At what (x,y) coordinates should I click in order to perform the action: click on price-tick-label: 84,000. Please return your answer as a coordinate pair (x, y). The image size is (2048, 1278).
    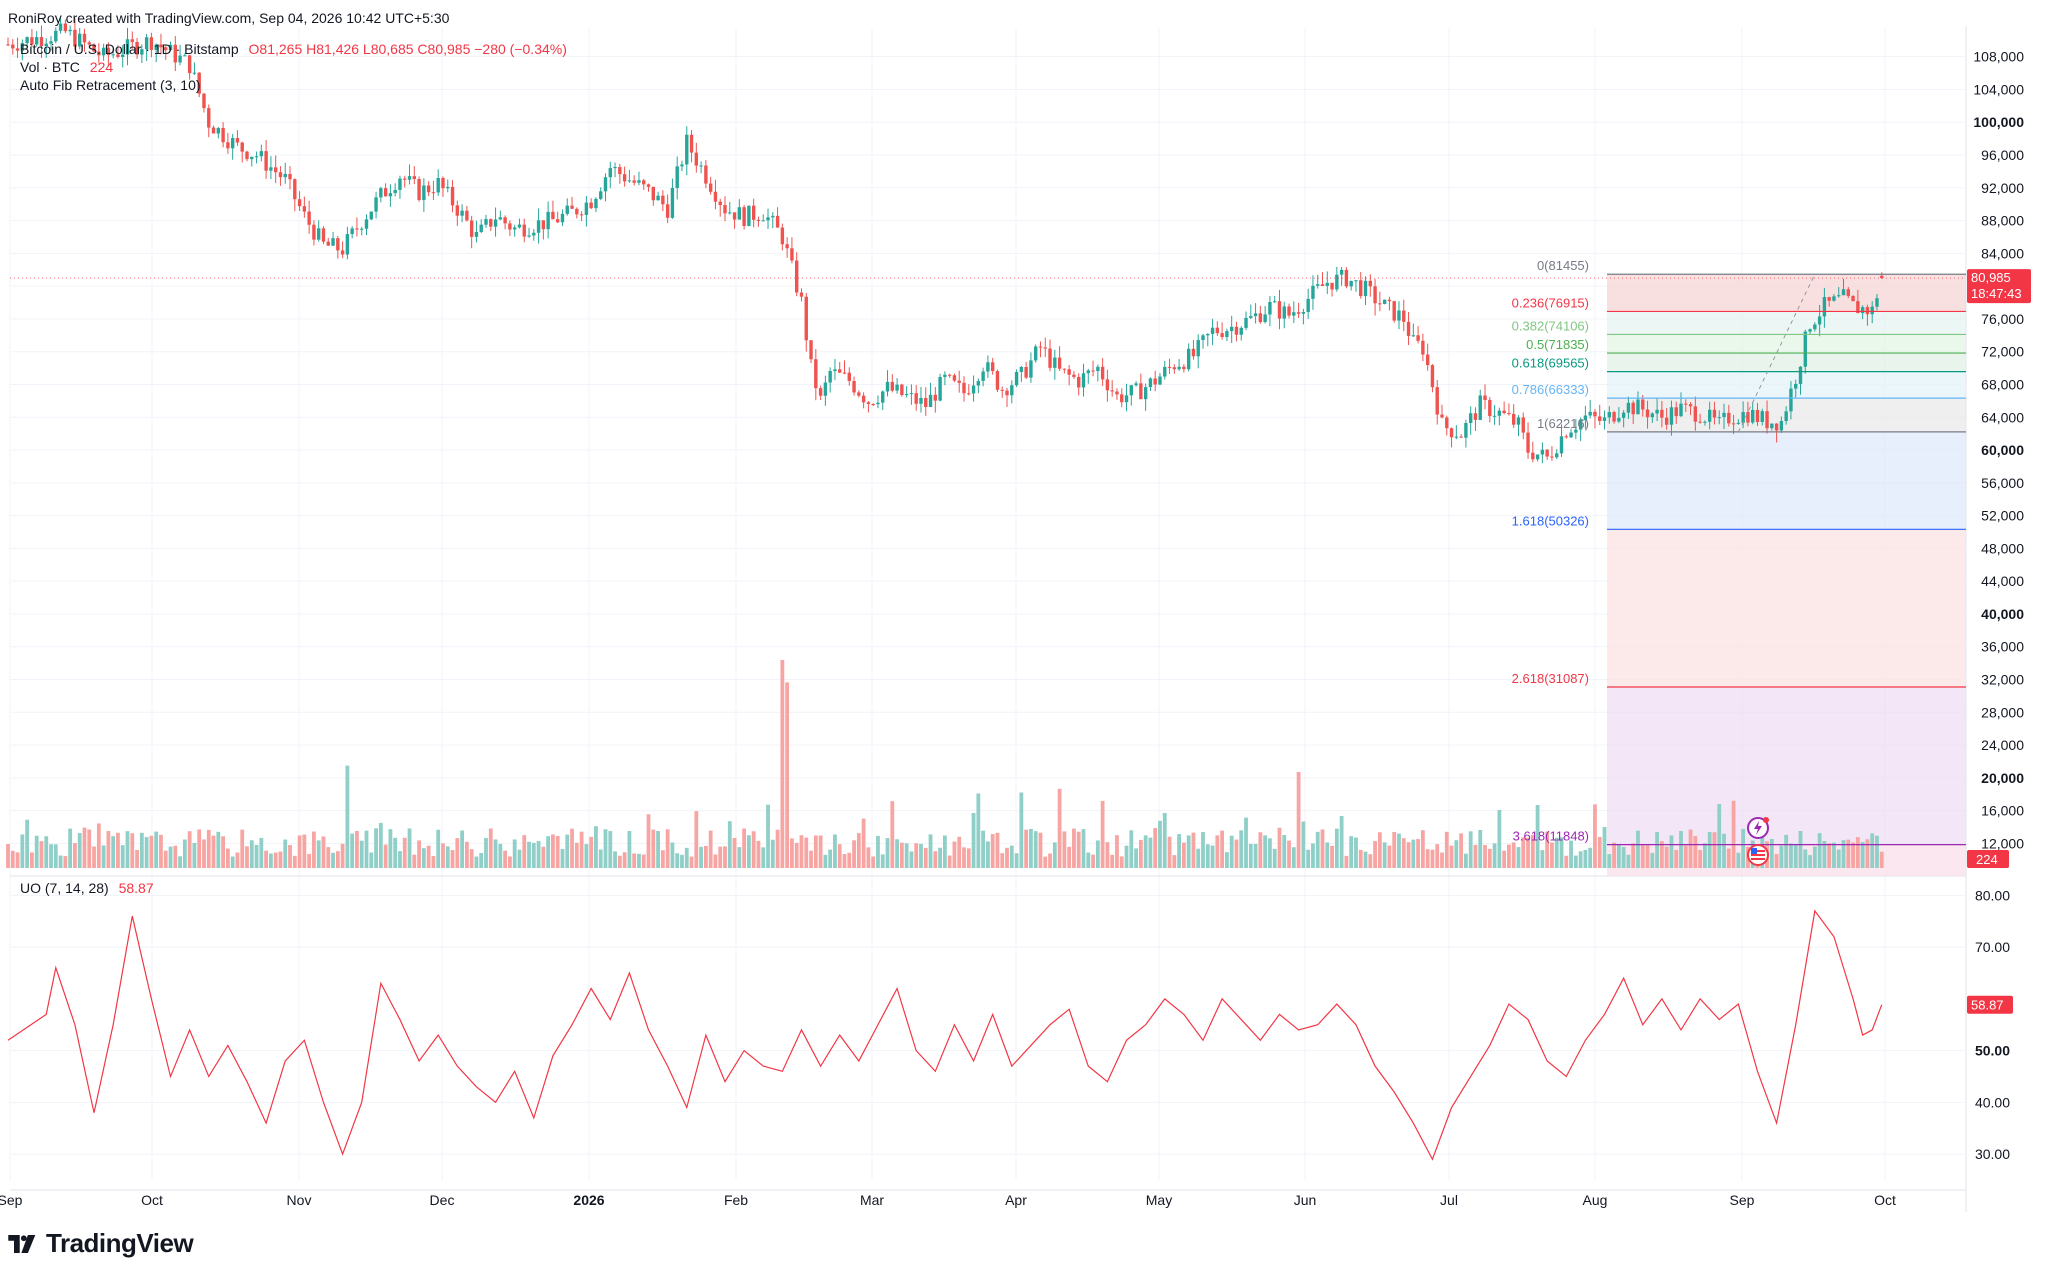
    Looking at the image, I should click on (2002, 253).